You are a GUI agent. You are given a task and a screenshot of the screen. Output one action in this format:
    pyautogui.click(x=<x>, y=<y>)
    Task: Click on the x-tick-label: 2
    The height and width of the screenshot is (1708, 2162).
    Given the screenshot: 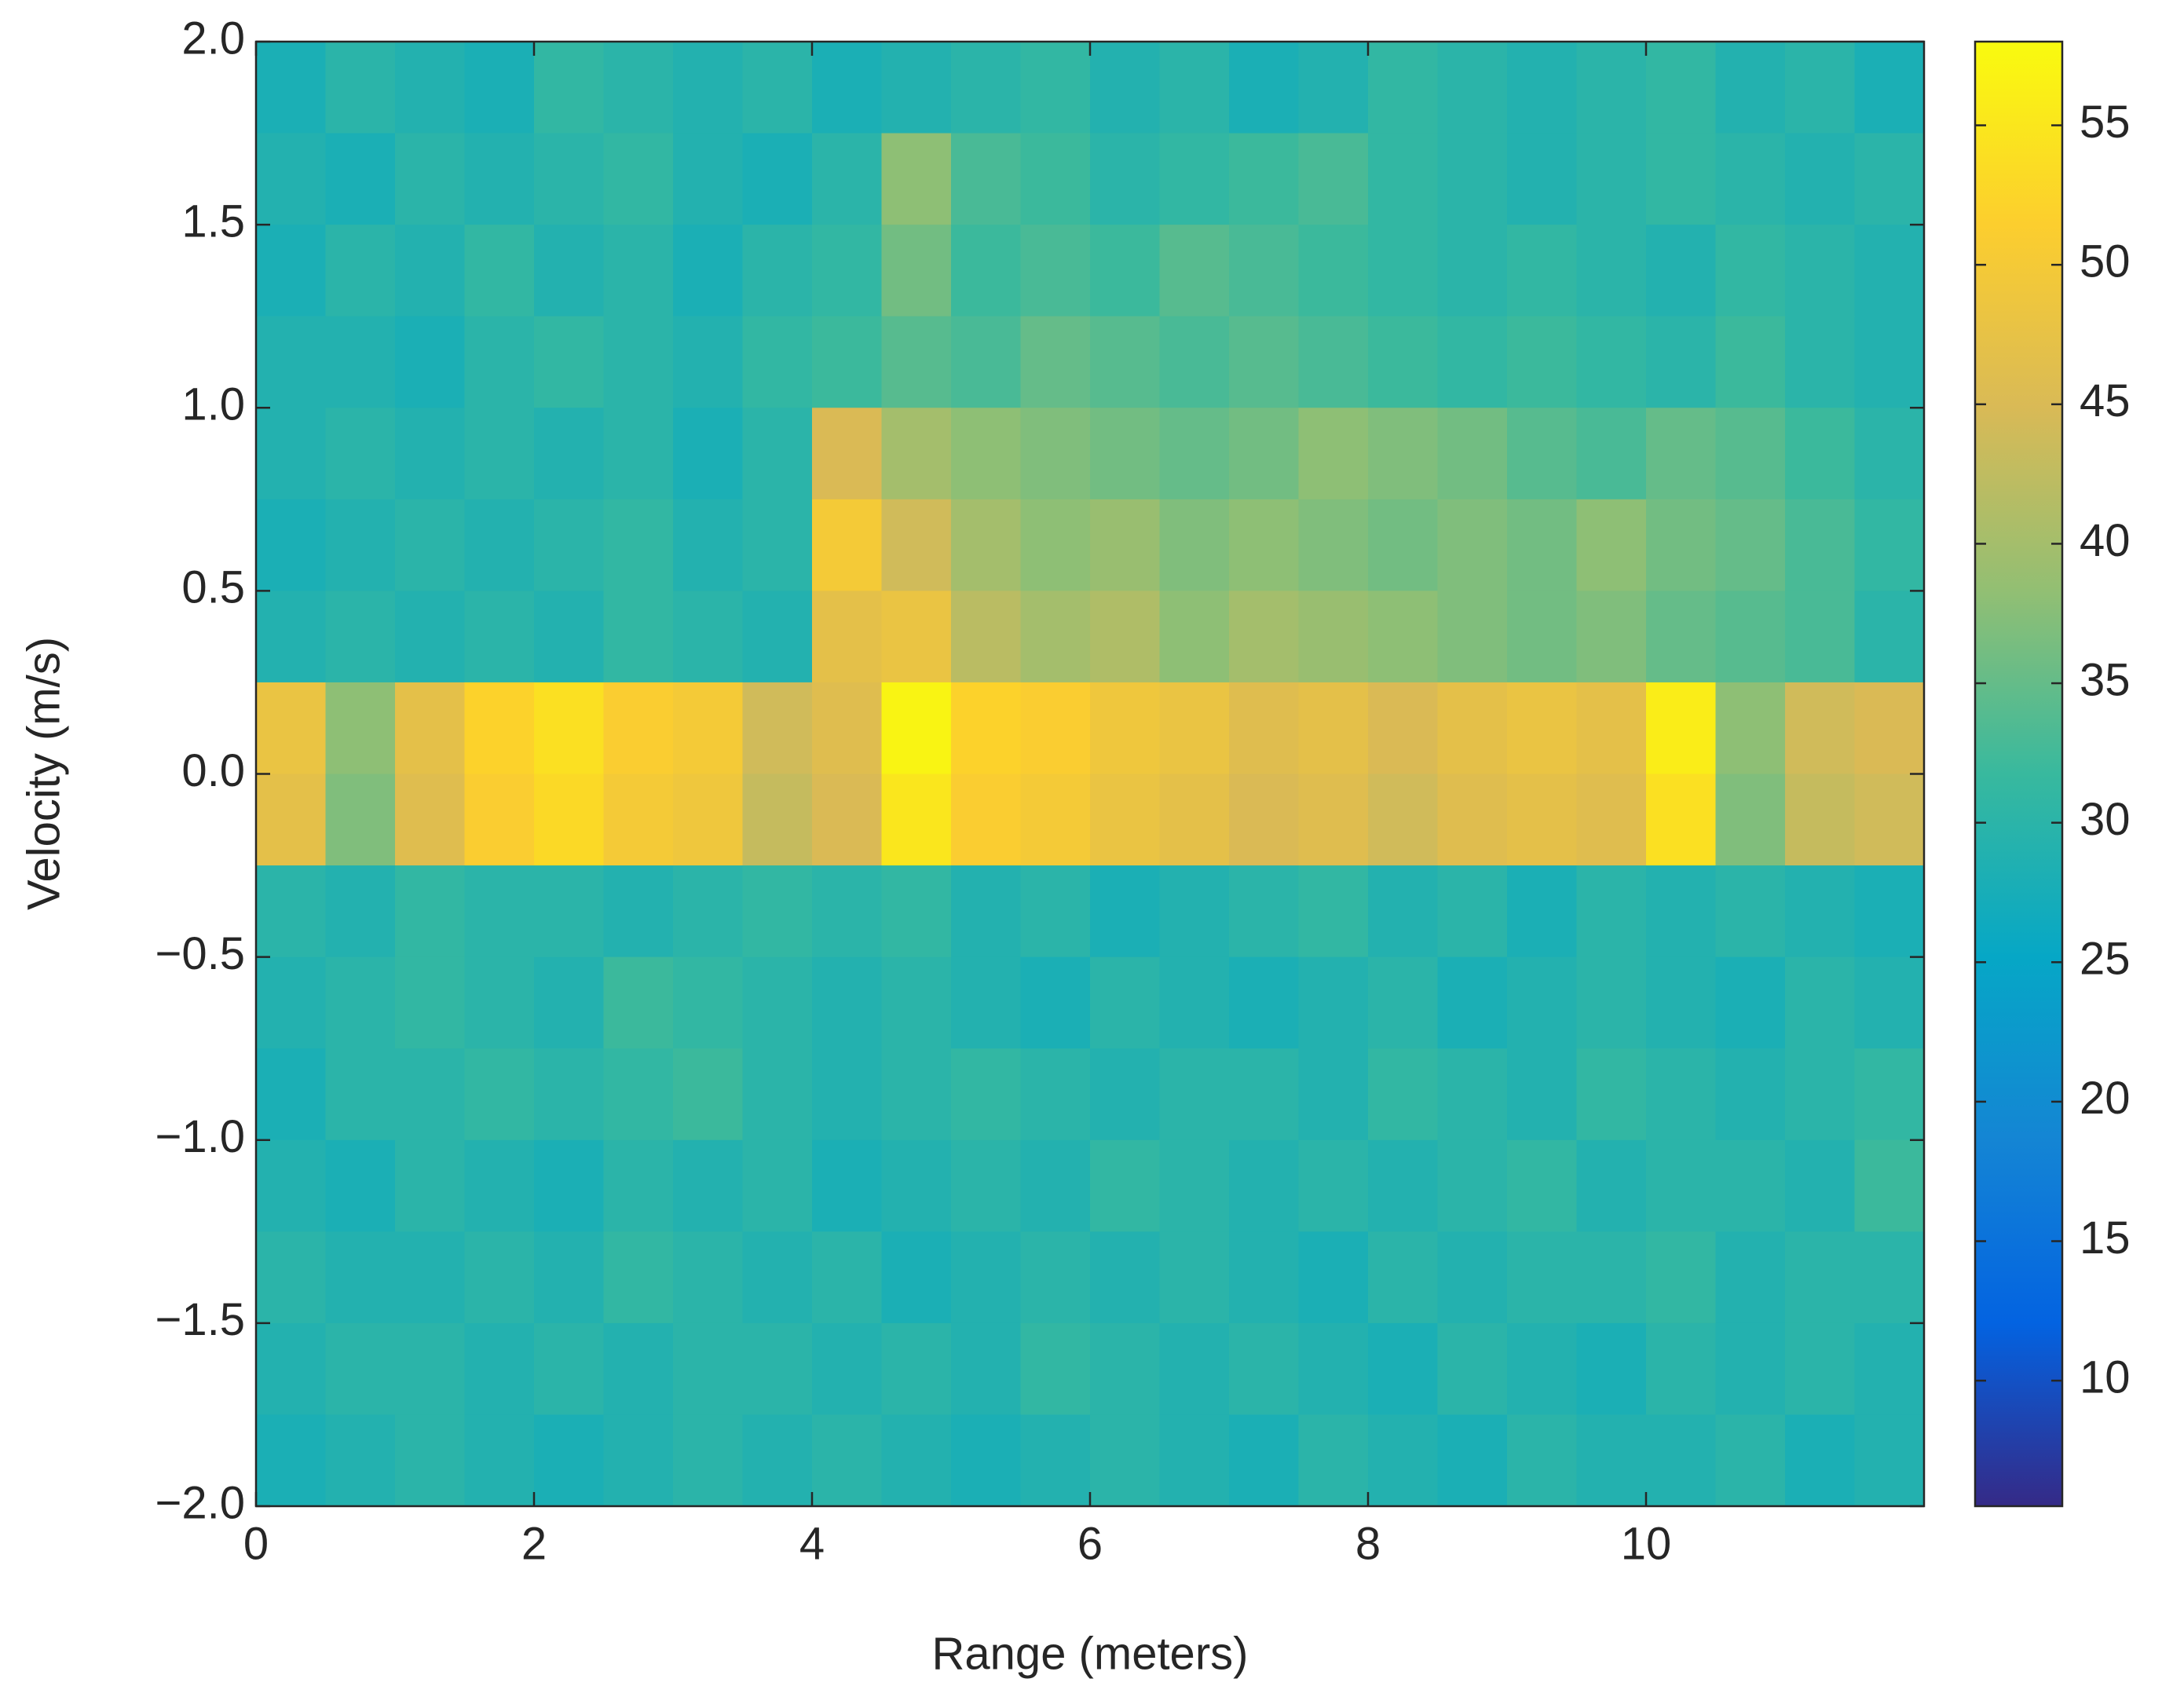 What is the action you would take?
    pyautogui.click(x=534, y=1543)
    